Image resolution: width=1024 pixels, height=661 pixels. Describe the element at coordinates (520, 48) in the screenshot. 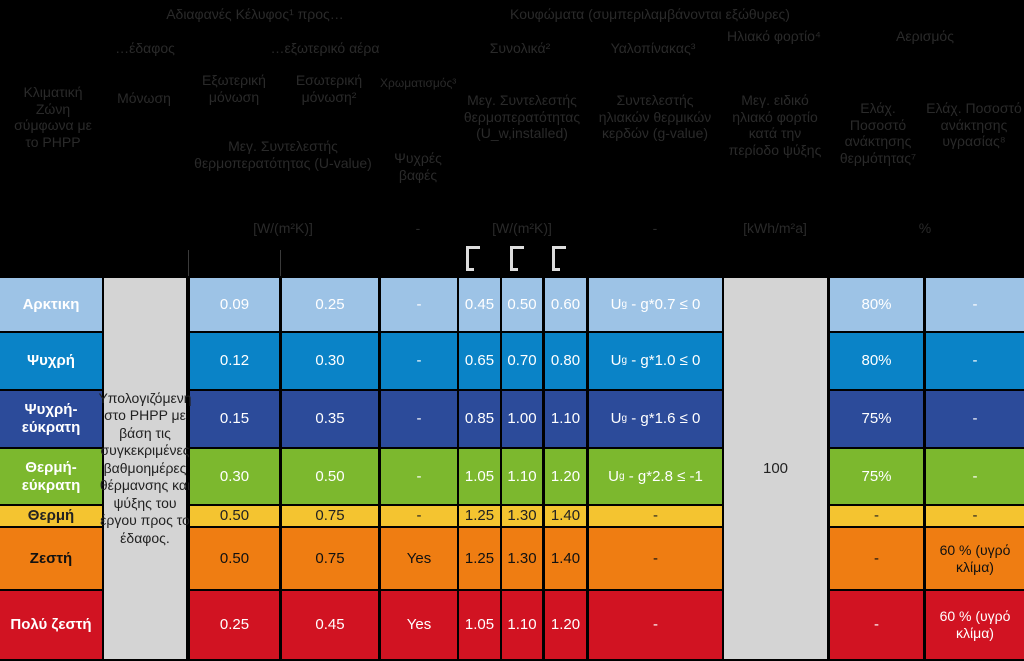

I see `header-total: Συνολικά²` at that location.